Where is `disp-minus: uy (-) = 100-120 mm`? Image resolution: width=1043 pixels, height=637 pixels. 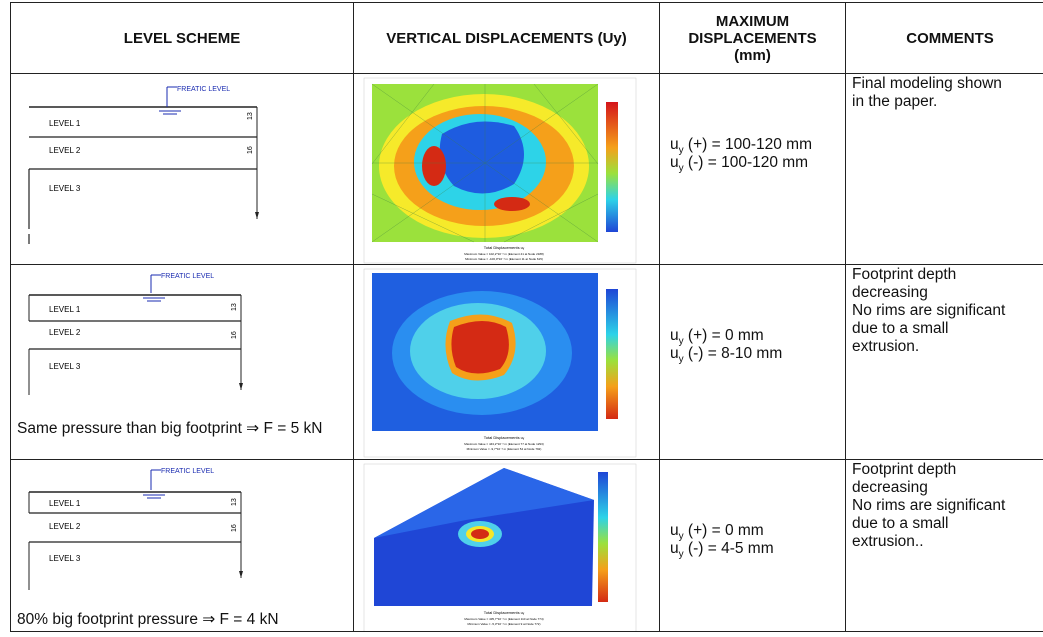 disp-minus: uy (-) = 100-120 mm is located at coordinates (739, 164).